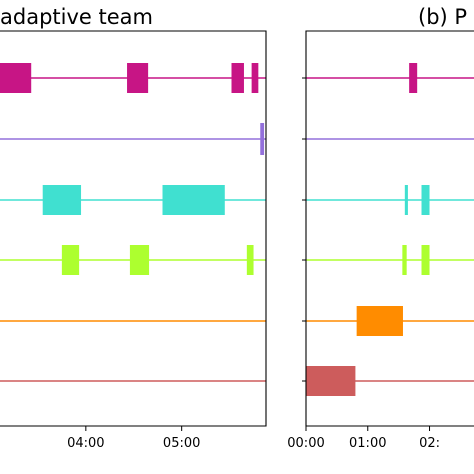 The image size is (474, 474). What do you see at coordinates (181, 443) in the screenshot?
I see `panel-a-xtick-label-1: 05:00` at bounding box center [181, 443].